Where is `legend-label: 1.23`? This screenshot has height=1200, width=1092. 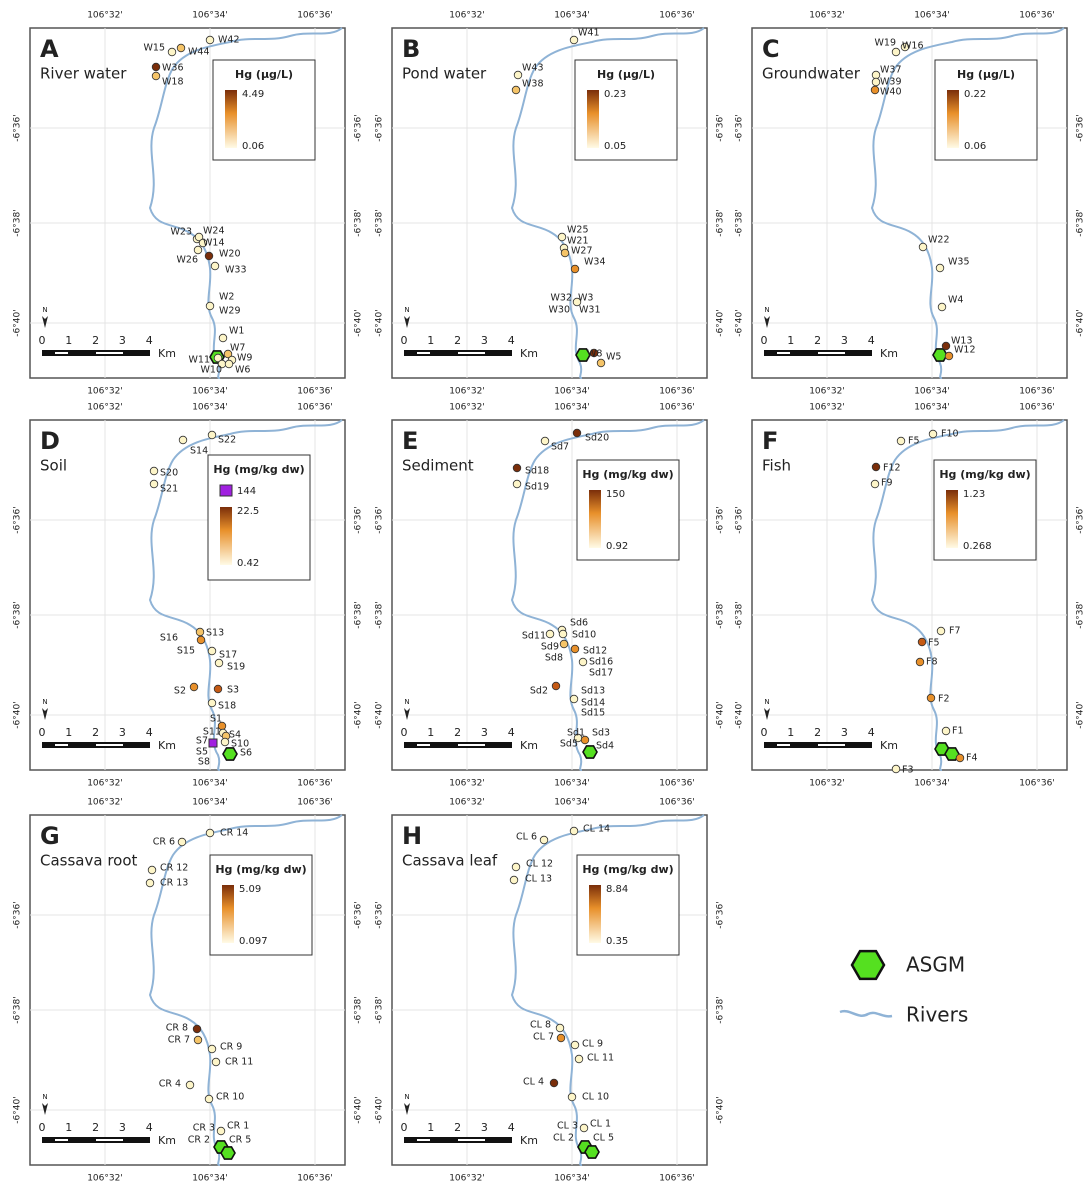 legend-label: 1.23 is located at coordinates (974, 494).